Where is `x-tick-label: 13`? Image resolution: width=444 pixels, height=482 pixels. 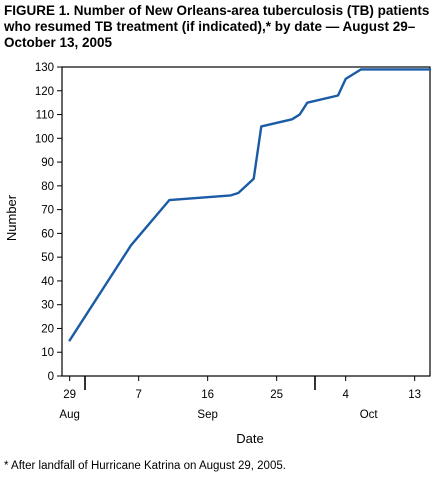 x-tick-label: 13 is located at coordinates (414, 395).